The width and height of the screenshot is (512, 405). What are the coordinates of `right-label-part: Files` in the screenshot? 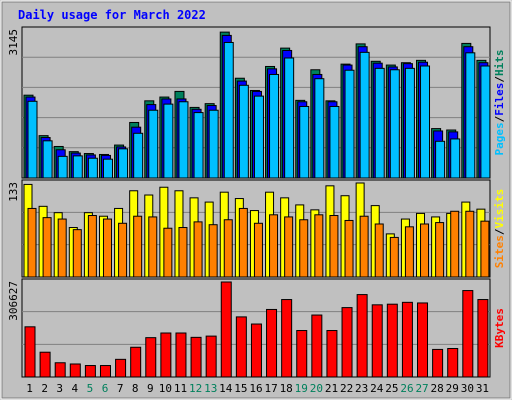 It's located at (499, 99).